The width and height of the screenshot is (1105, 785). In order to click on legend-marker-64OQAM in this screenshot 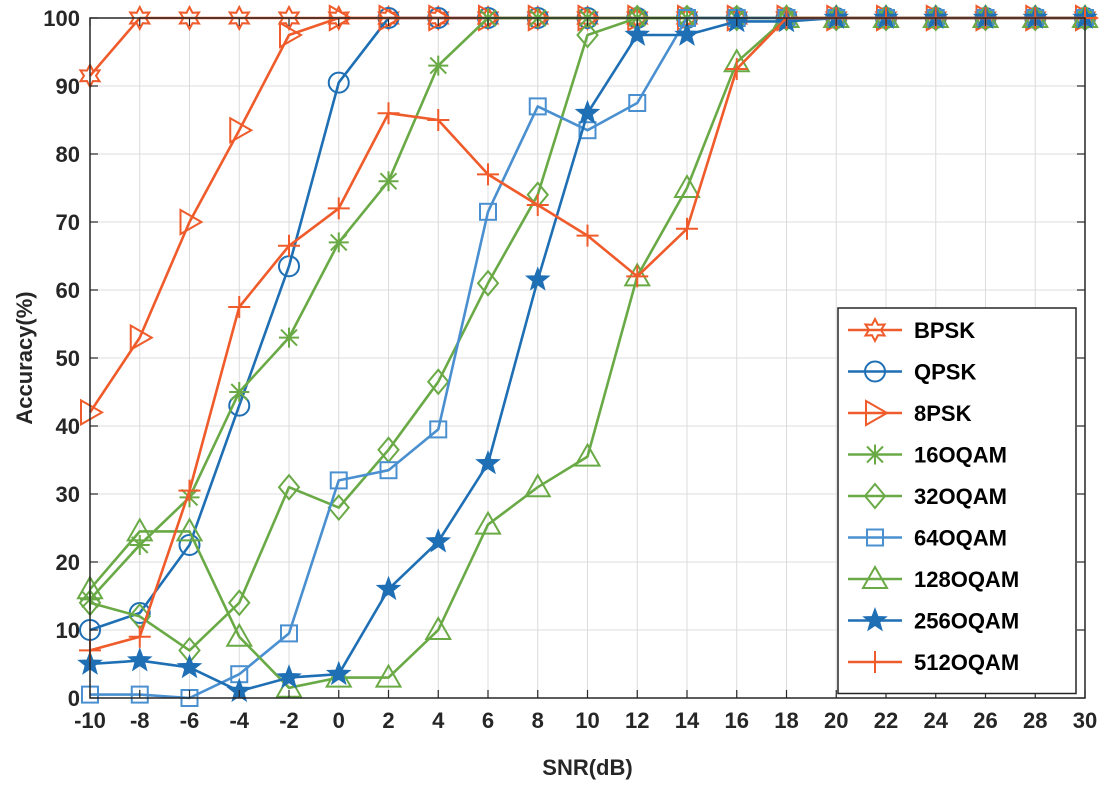, I will do `click(875, 537)`.